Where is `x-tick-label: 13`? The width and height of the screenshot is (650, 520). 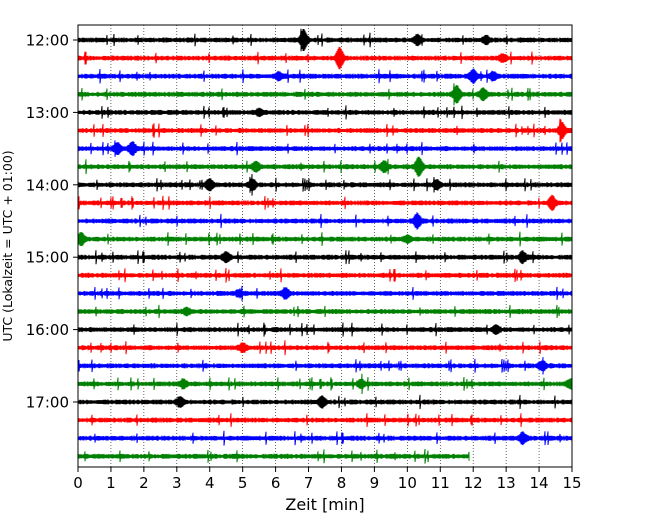 x-tick-label: 13 is located at coordinates (506, 483).